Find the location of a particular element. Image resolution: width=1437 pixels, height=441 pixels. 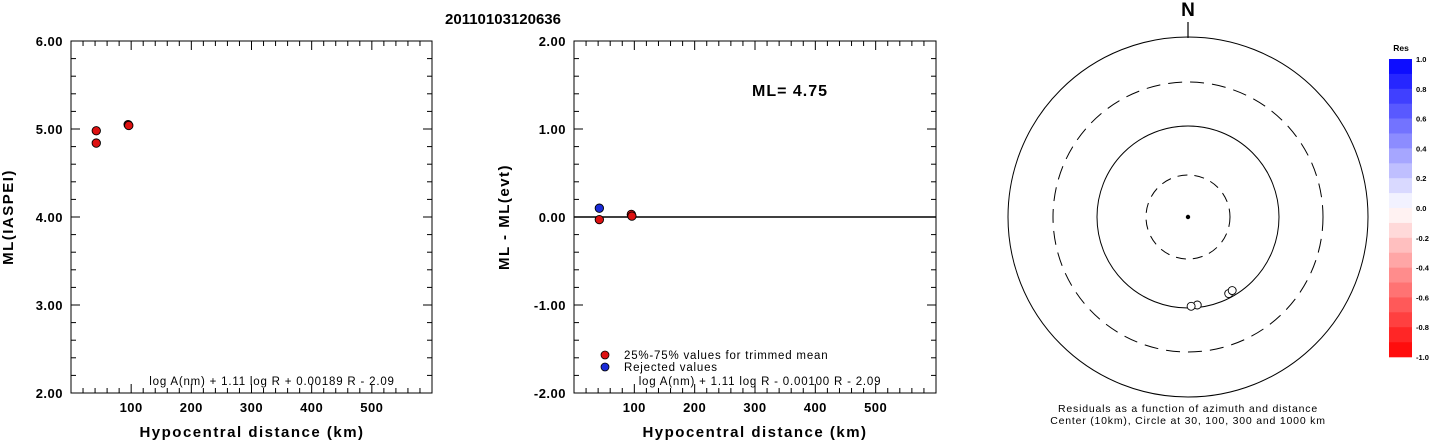

colorbar-label: -0.2 is located at coordinates (1422, 238).